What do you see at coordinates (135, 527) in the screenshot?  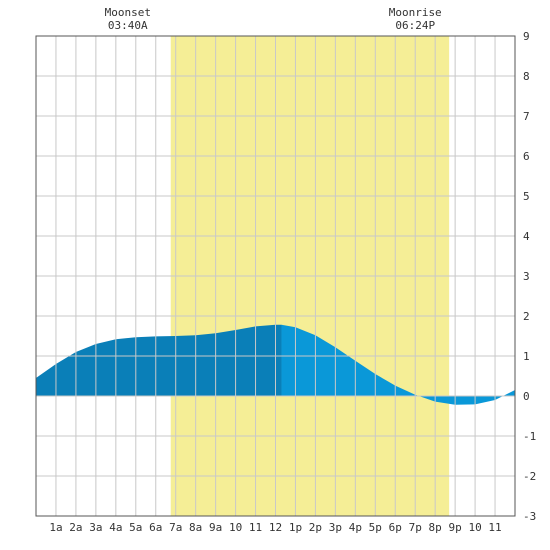 I see `x-tick-label: 5a` at bounding box center [135, 527].